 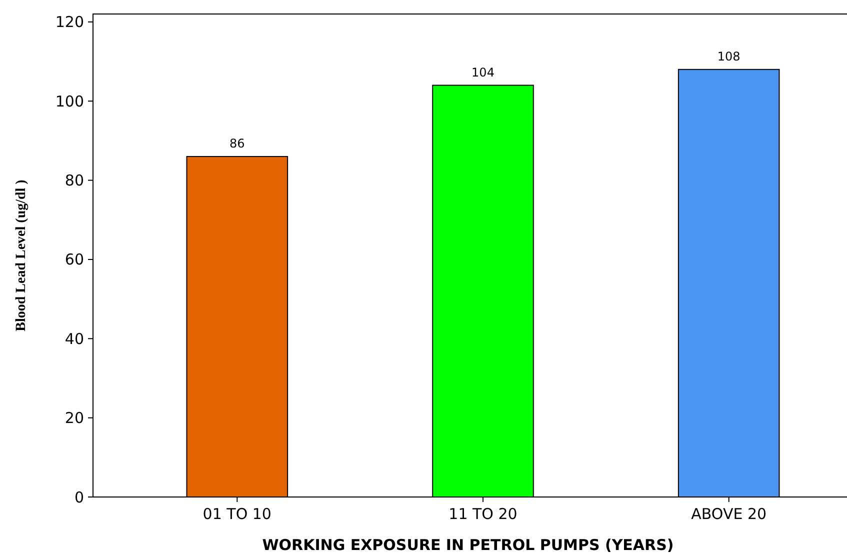 What do you see at coordinates (728, 56) in the screenshot?
I see `data-label: 108` at bounding box center [728, 56].